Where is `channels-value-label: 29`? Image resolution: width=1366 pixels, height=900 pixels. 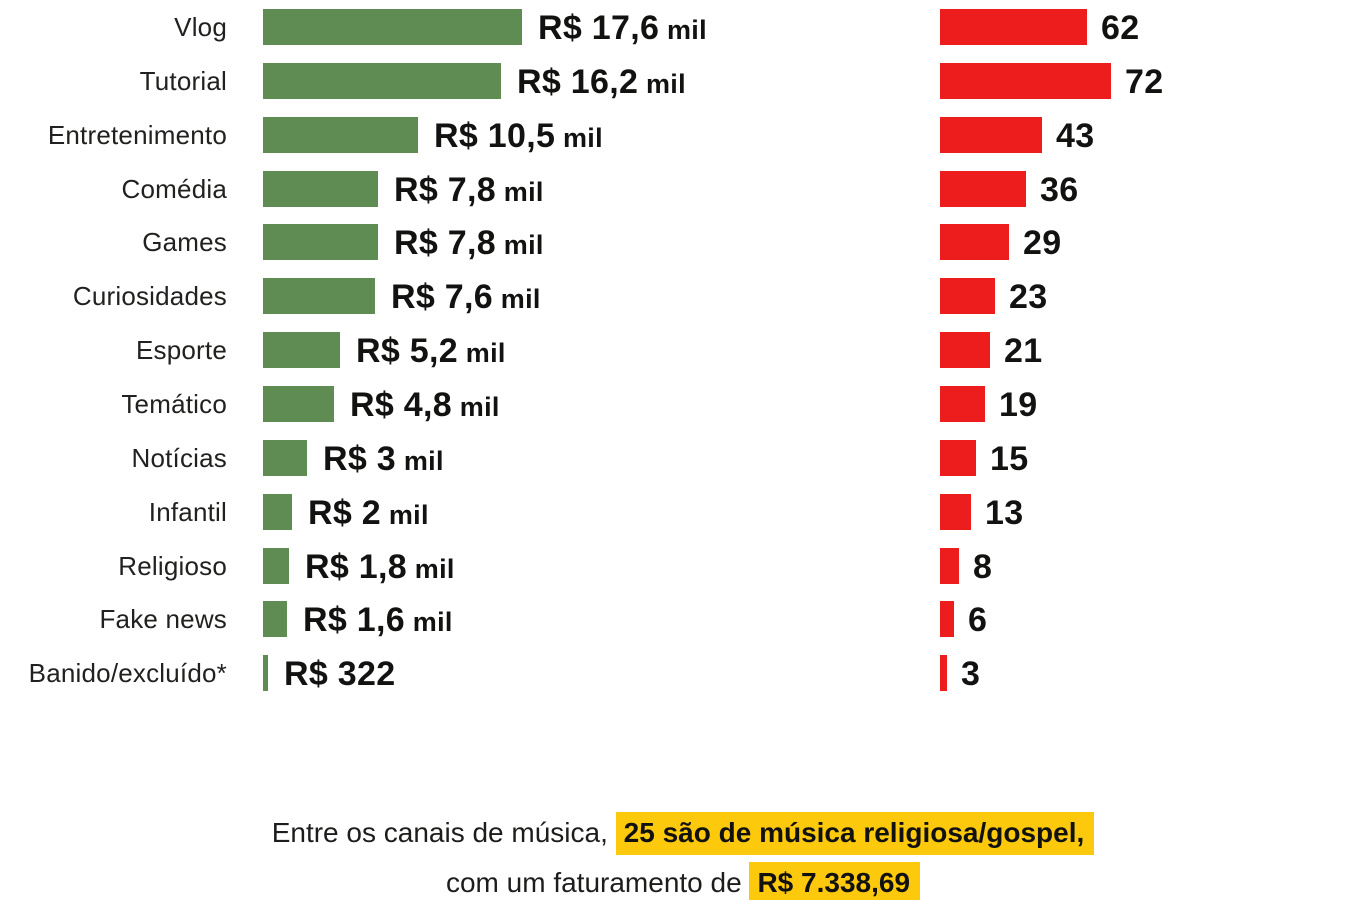 channels-value-label: 29 is located at coordinates (1042, 243).